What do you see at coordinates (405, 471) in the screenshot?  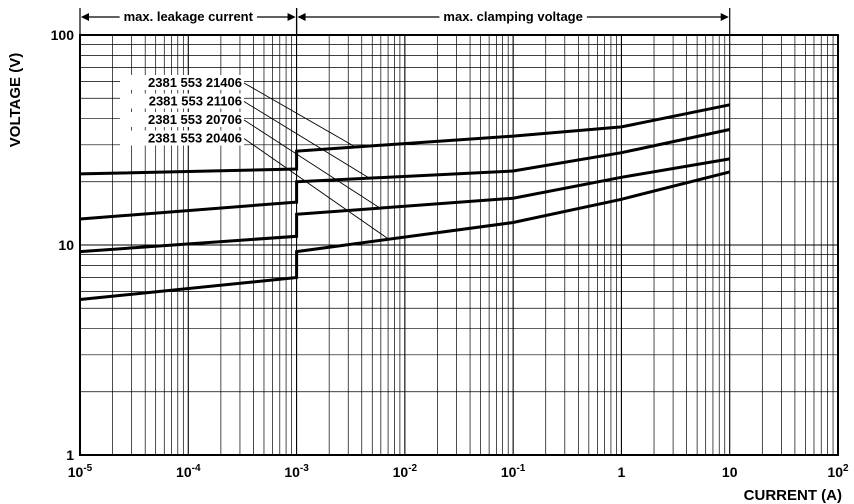 I see `x-tick-label: 10⁻²` at bounding box center [405, 471].